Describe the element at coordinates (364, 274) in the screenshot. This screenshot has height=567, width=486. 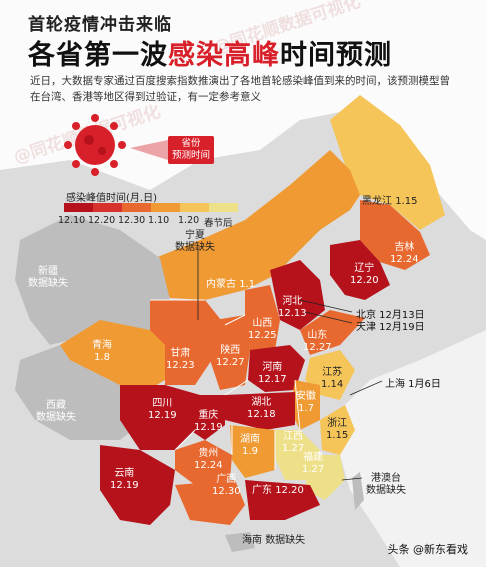
I see `label-liaoning: 辽宁 12.20` at that location.